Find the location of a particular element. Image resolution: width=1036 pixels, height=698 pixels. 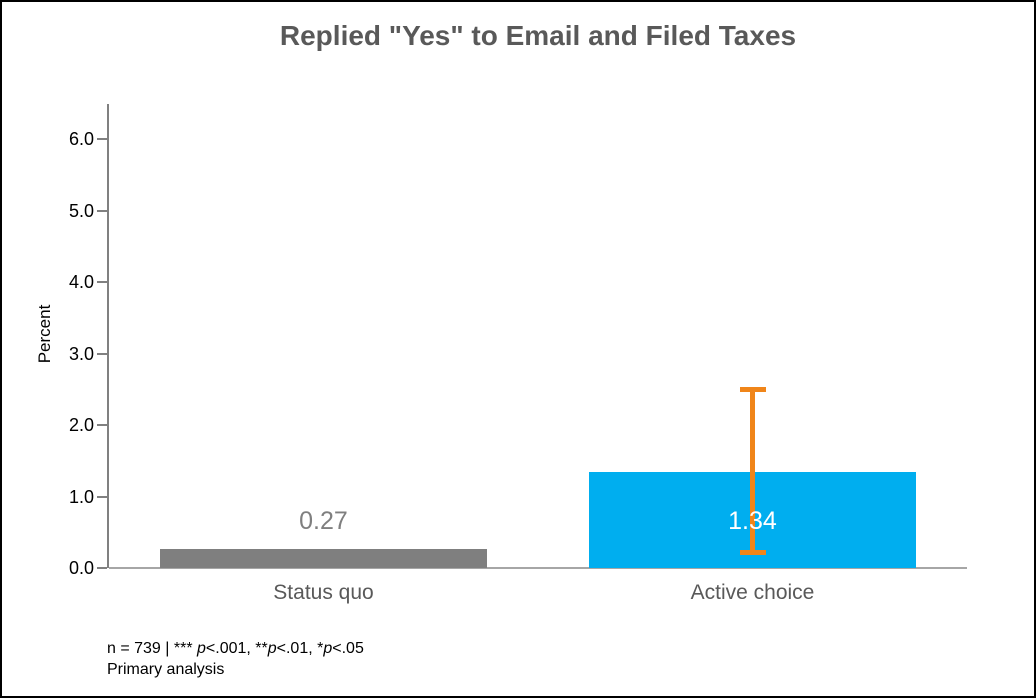

bar-value-label: 0.27 is located at coordinates (323, 521).